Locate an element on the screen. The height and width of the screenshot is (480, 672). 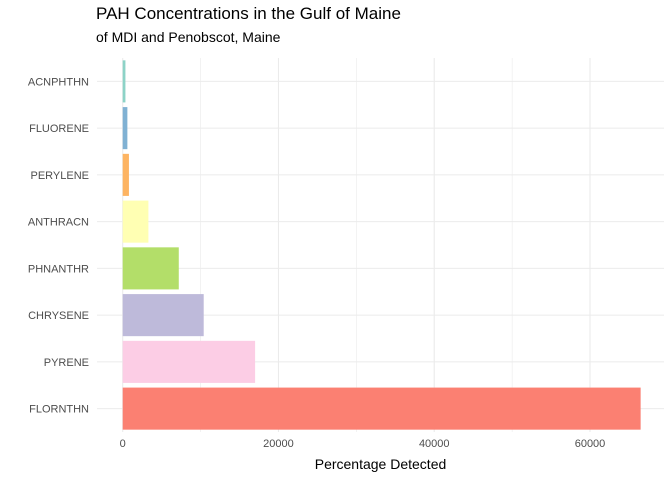
bar-perylene is located at coordinates (125, 174).